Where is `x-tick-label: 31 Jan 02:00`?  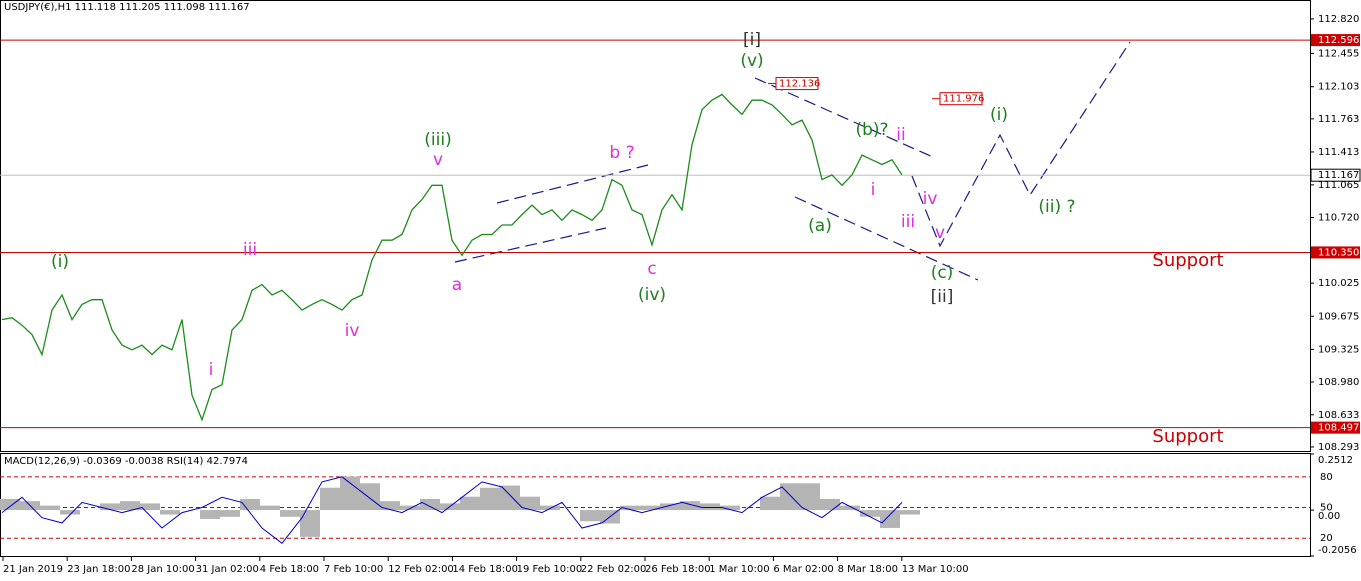 x-tick-label: 31 Jan 02:00 is located at coordinates (227, 569).